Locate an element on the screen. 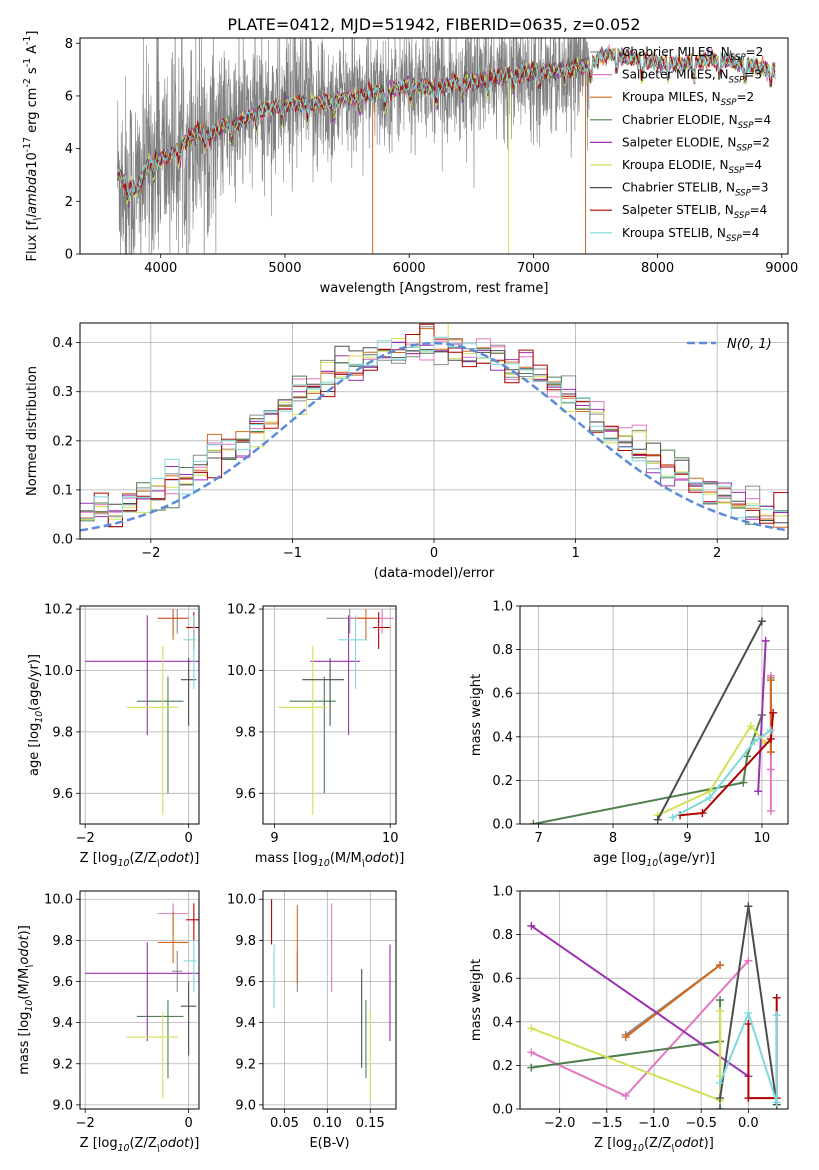 Image resolution: width=819 pixels, height=1170 pixels. residual-histogram-step is located at coordinates (434, 428).